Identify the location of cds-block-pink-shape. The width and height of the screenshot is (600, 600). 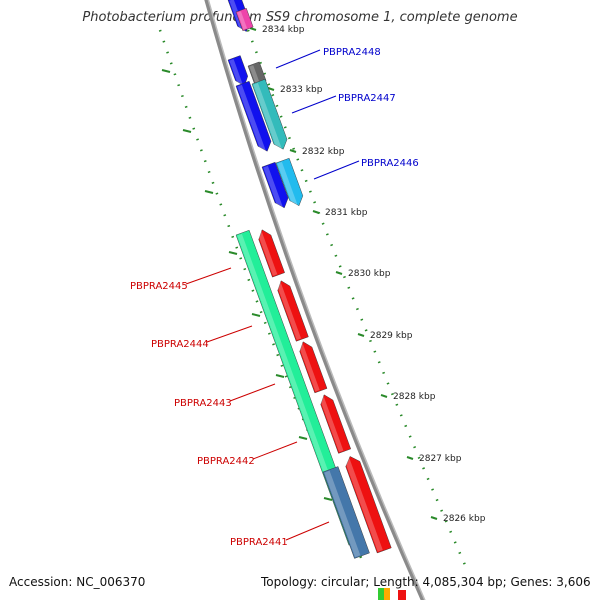
(244, 19).